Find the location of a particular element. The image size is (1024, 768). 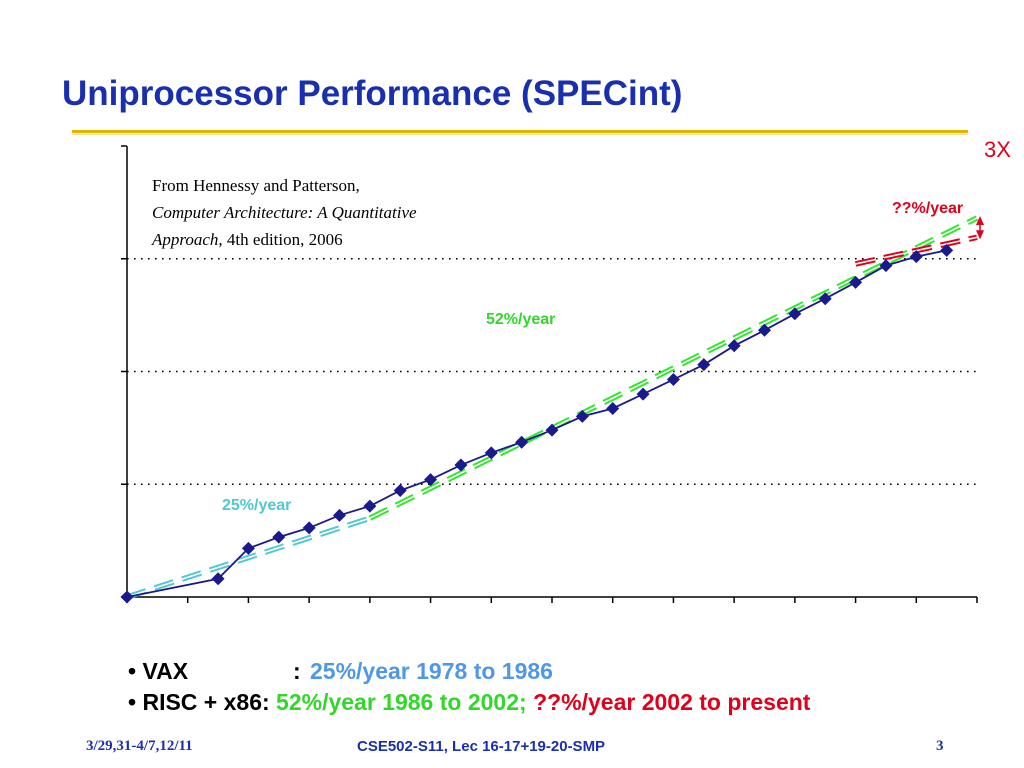

gap-arrow-head-top is located at coordinates (980, 220).